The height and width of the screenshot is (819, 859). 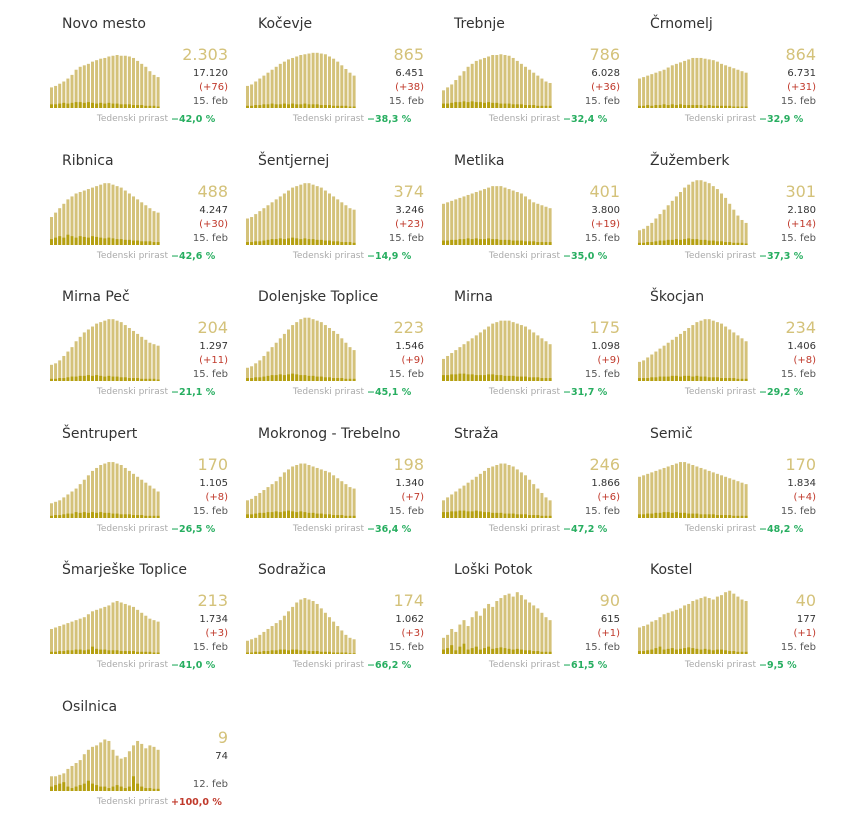 What do you see at coordinates (801, 224) in the screenshot?
I see `daily-change-value: (+14)` at bounding box center [801, 224].